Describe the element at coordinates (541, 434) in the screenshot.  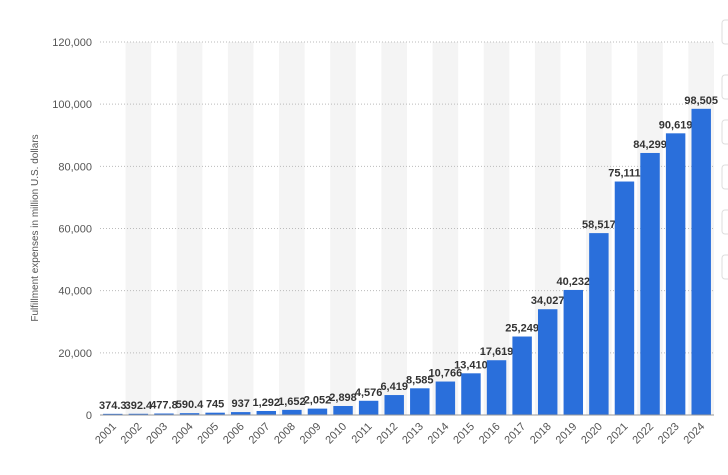
I see `x-tick-label: 2018` at that location.